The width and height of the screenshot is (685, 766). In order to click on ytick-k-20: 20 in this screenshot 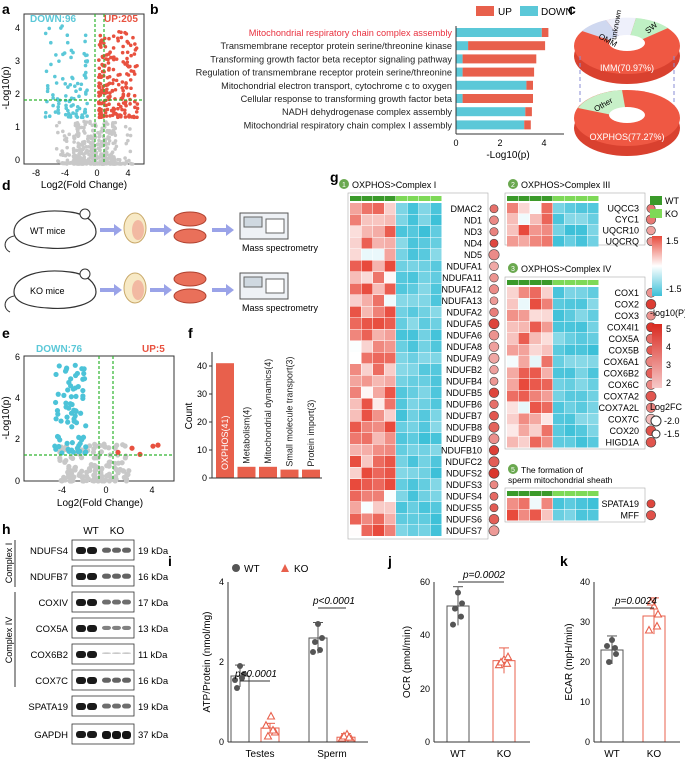, I will do `click(585, 662)`.